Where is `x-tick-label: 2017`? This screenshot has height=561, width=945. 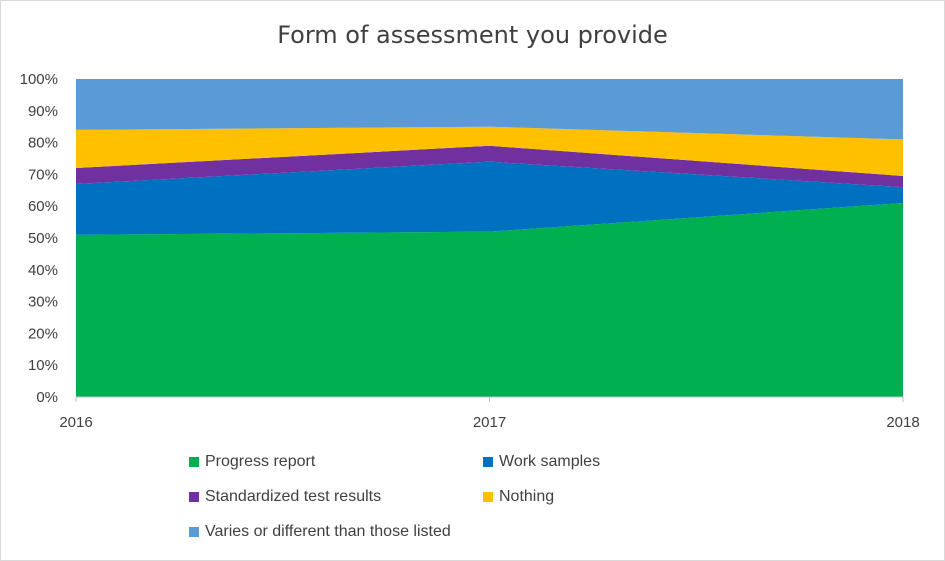 x-tick-label: 2017 is located at coordinates (489, 422).